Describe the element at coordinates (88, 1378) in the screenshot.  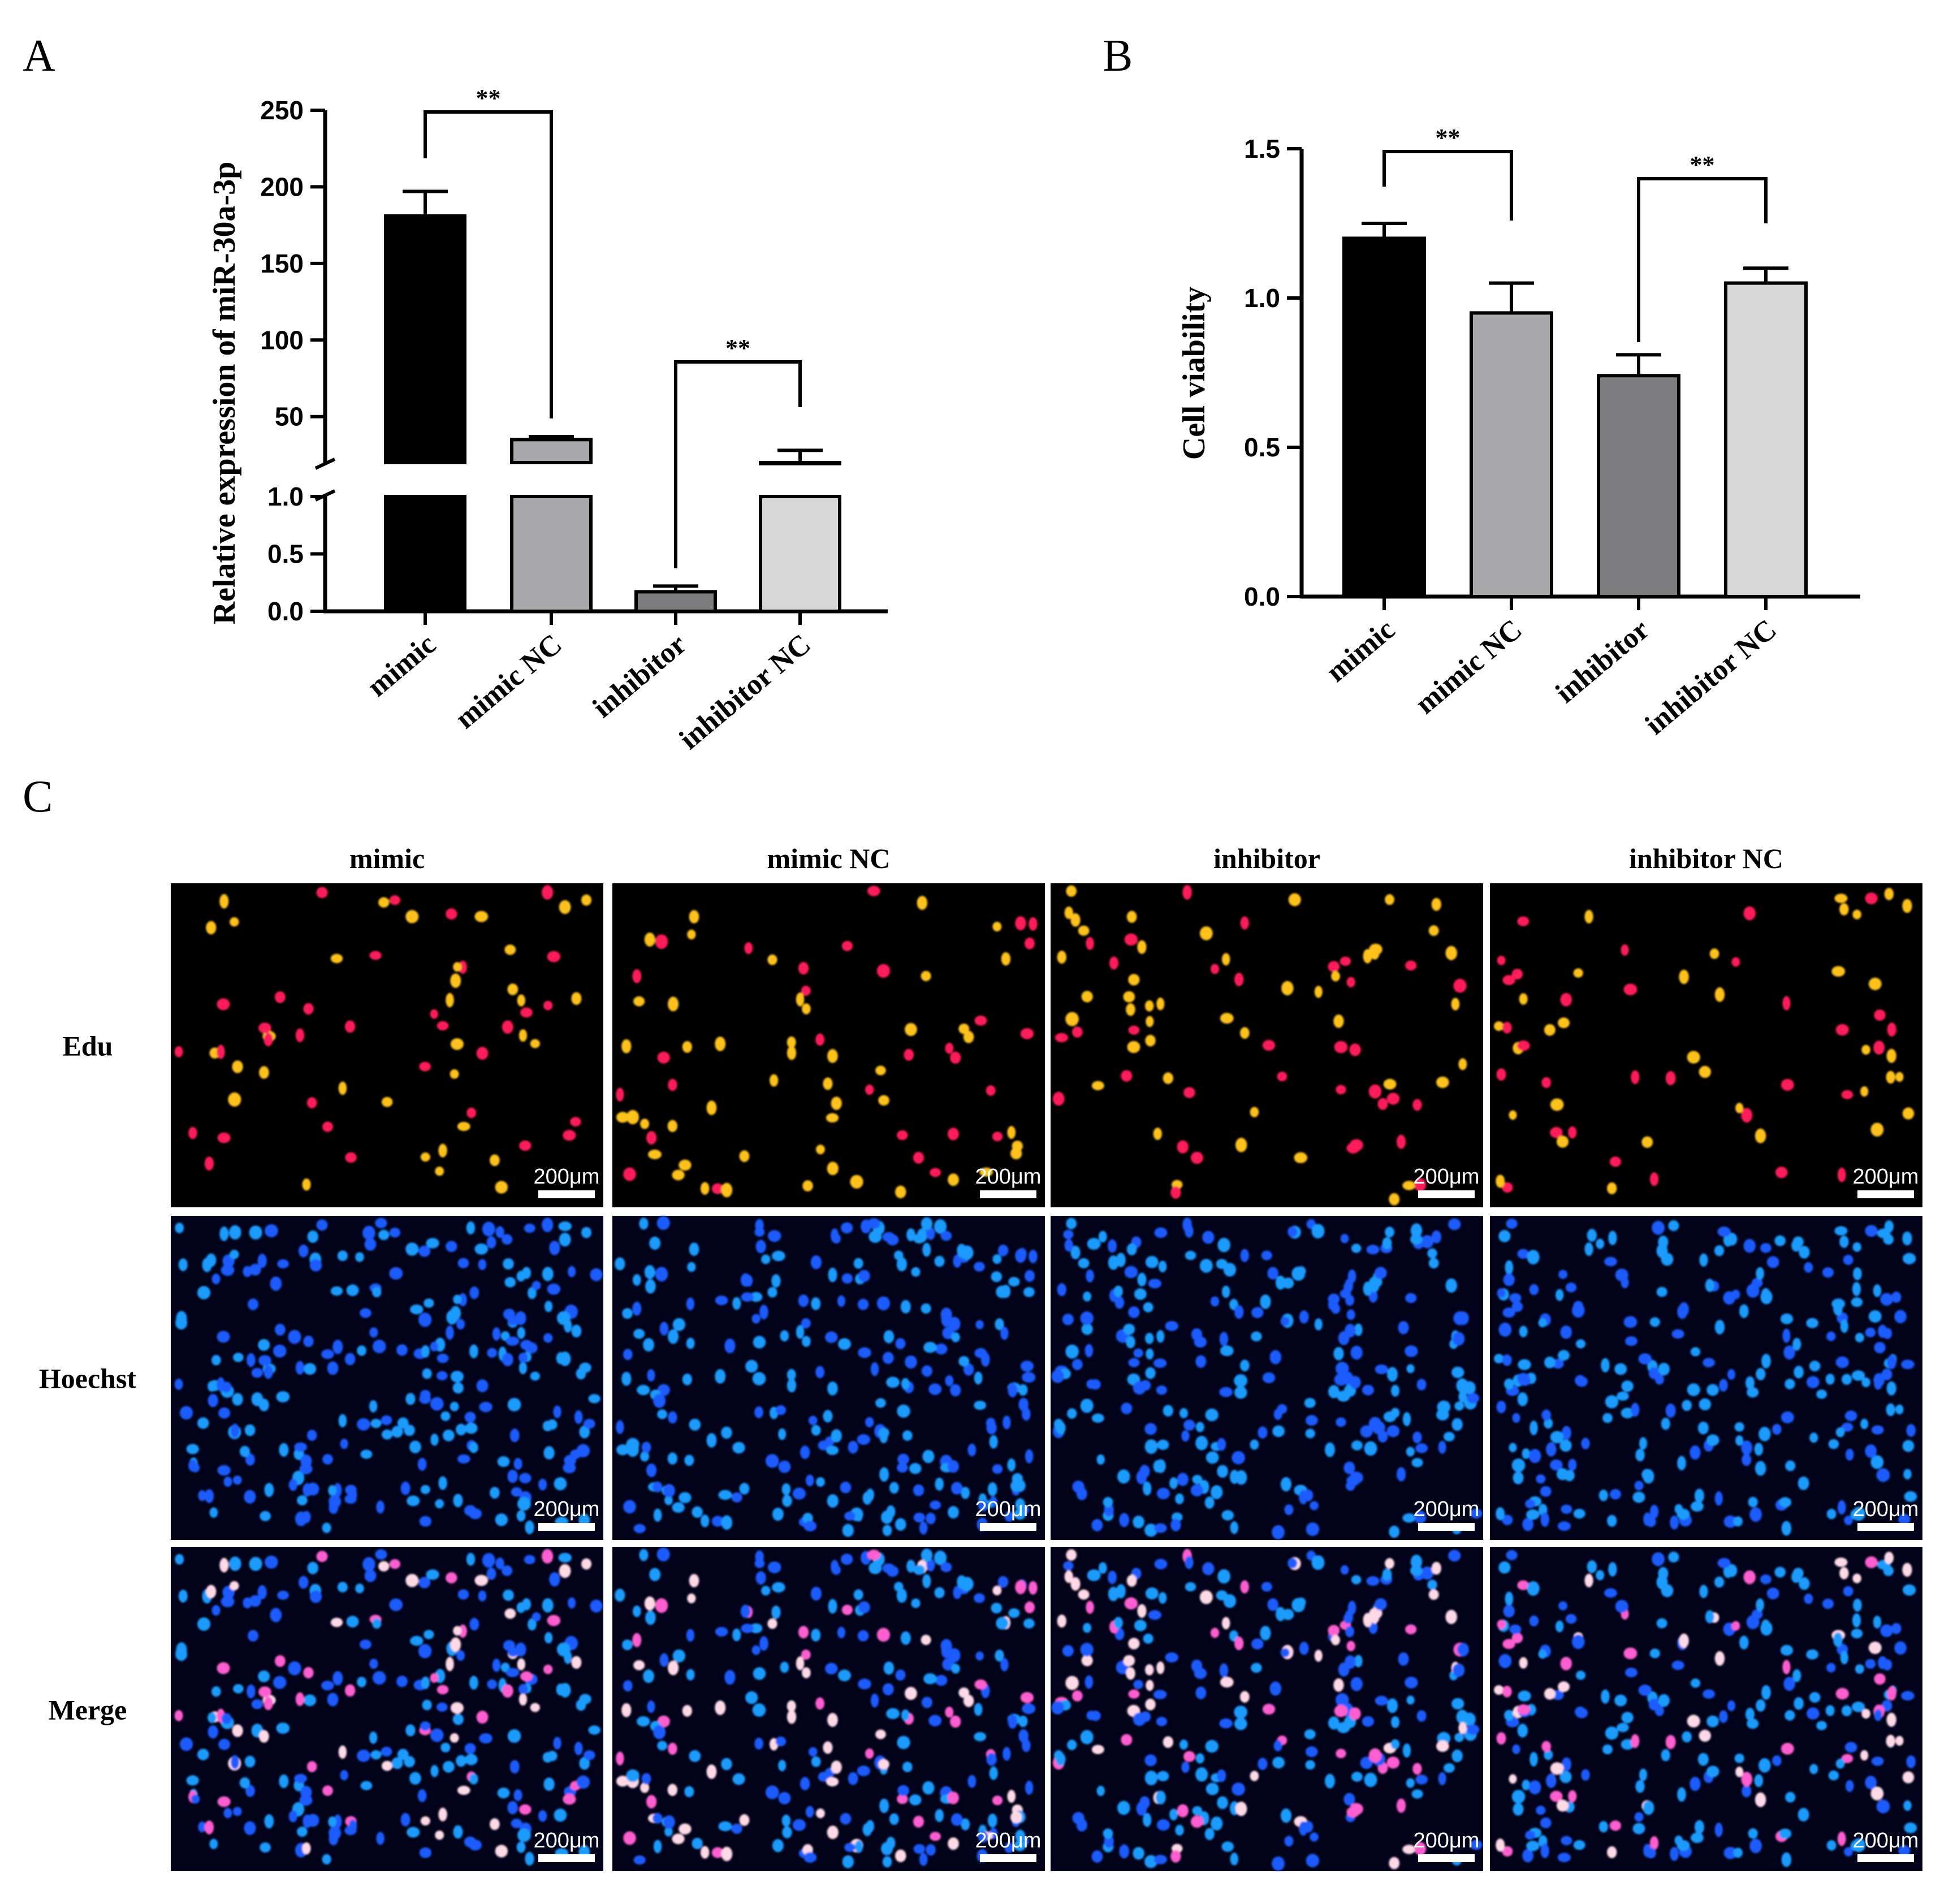
I see `row-header: Hoechst` at that location.